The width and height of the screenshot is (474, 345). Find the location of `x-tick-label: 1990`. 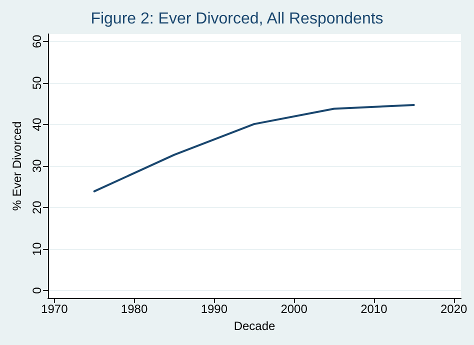

x-tick-label: 1990 is located at coordinates (214, 309).